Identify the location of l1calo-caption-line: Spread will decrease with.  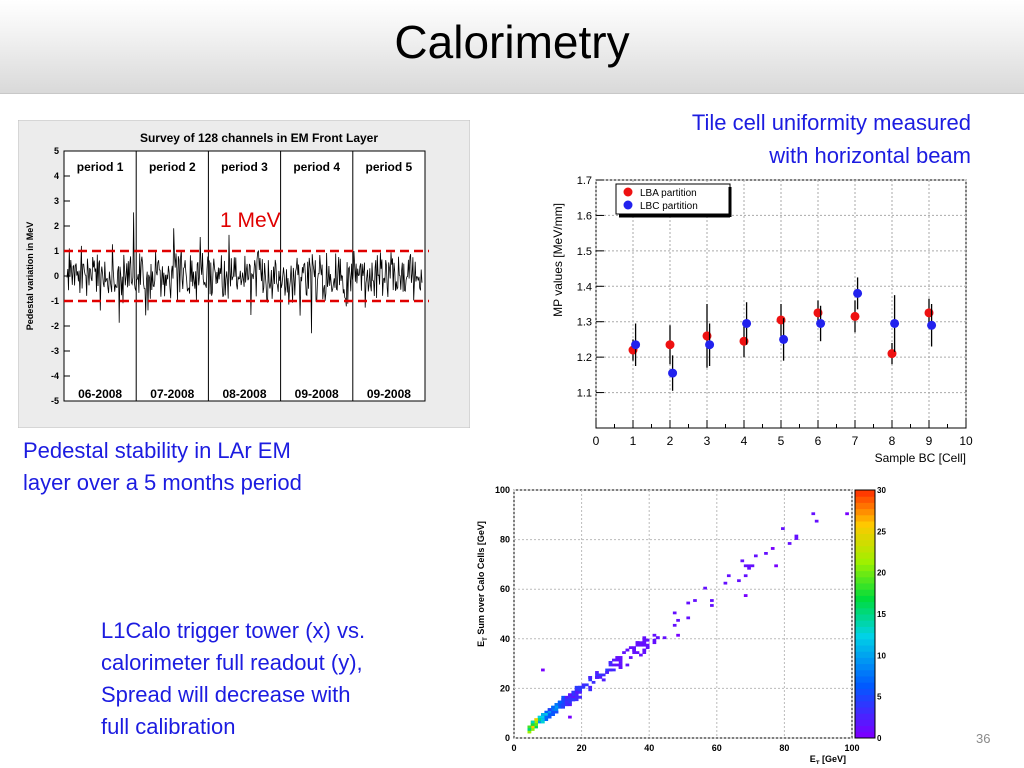
(226, 694).